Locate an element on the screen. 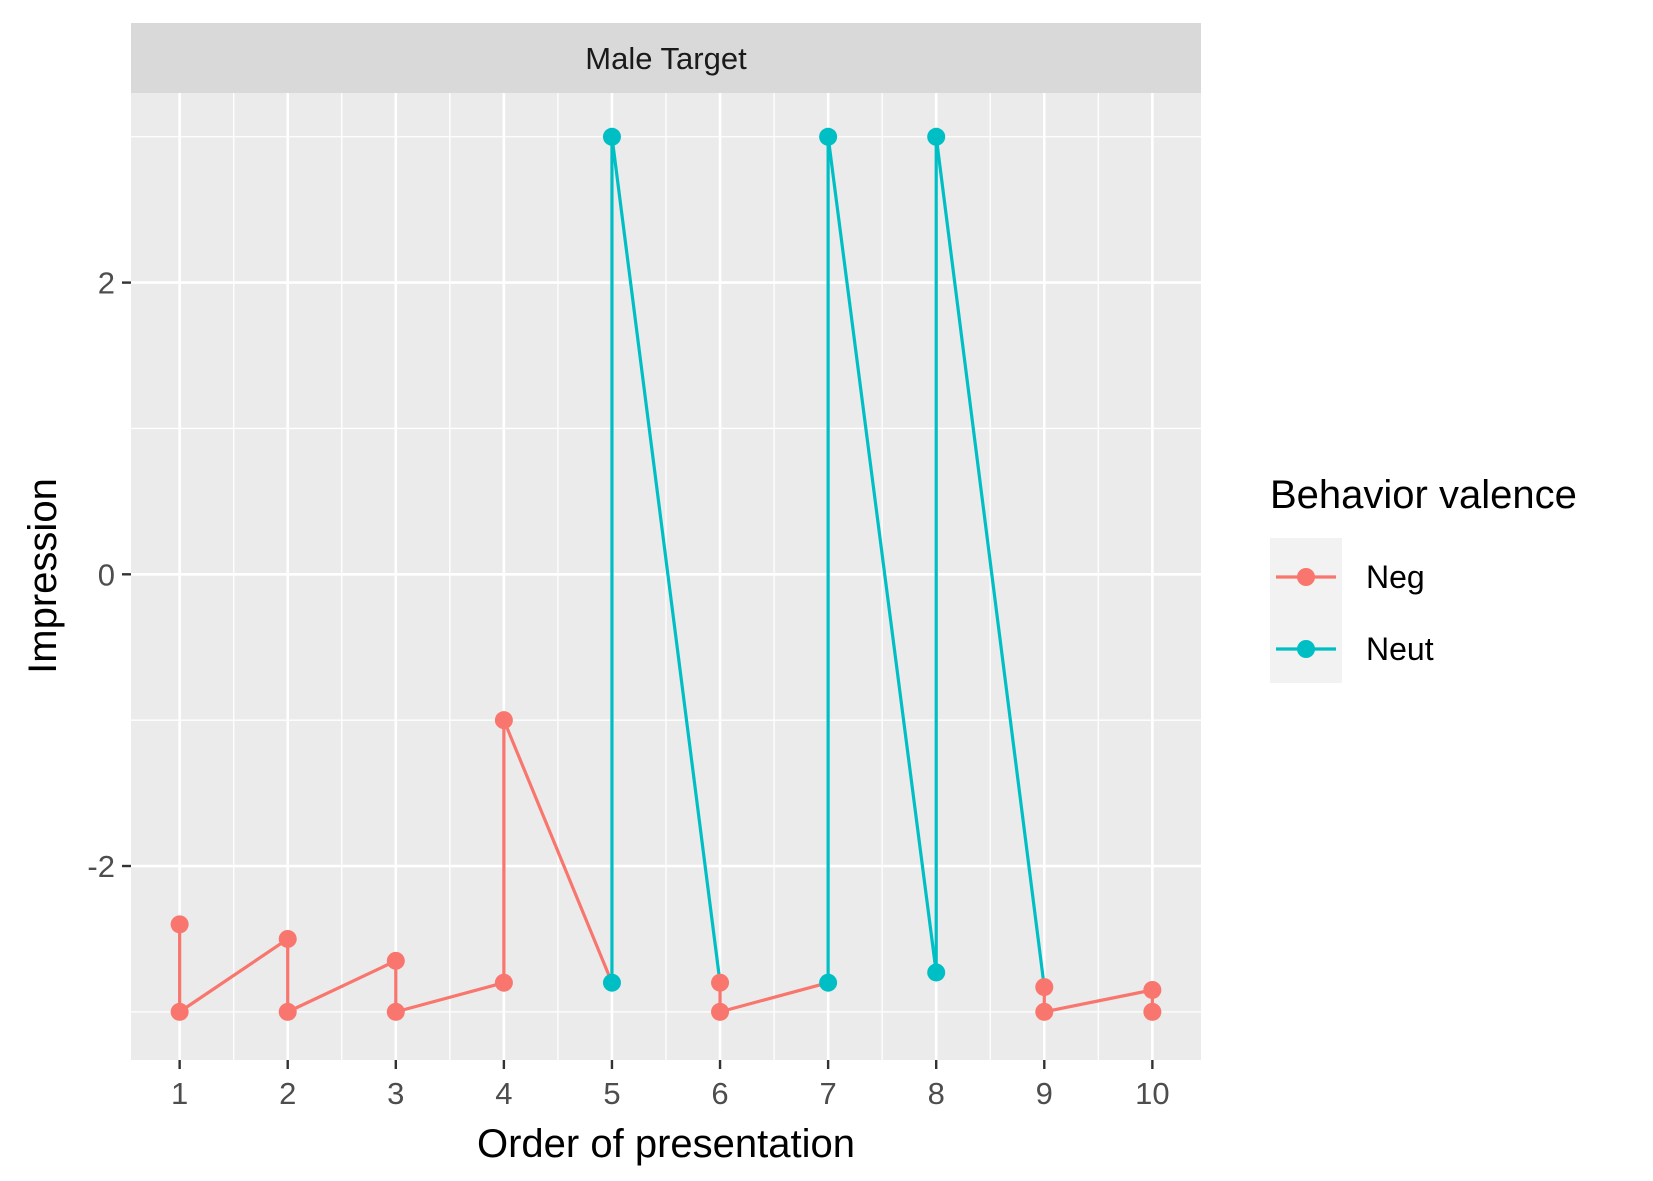  y-tick-label: 0 is located at coordinates (106, 574).